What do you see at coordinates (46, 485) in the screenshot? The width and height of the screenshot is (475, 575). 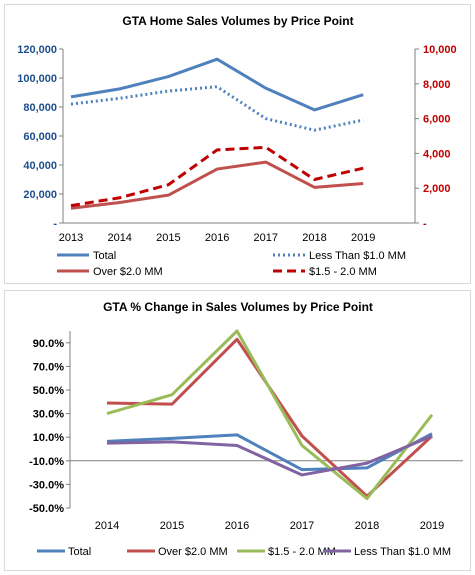 I see `y-tick-label: -30.0%` at bounding box center [46, 485].